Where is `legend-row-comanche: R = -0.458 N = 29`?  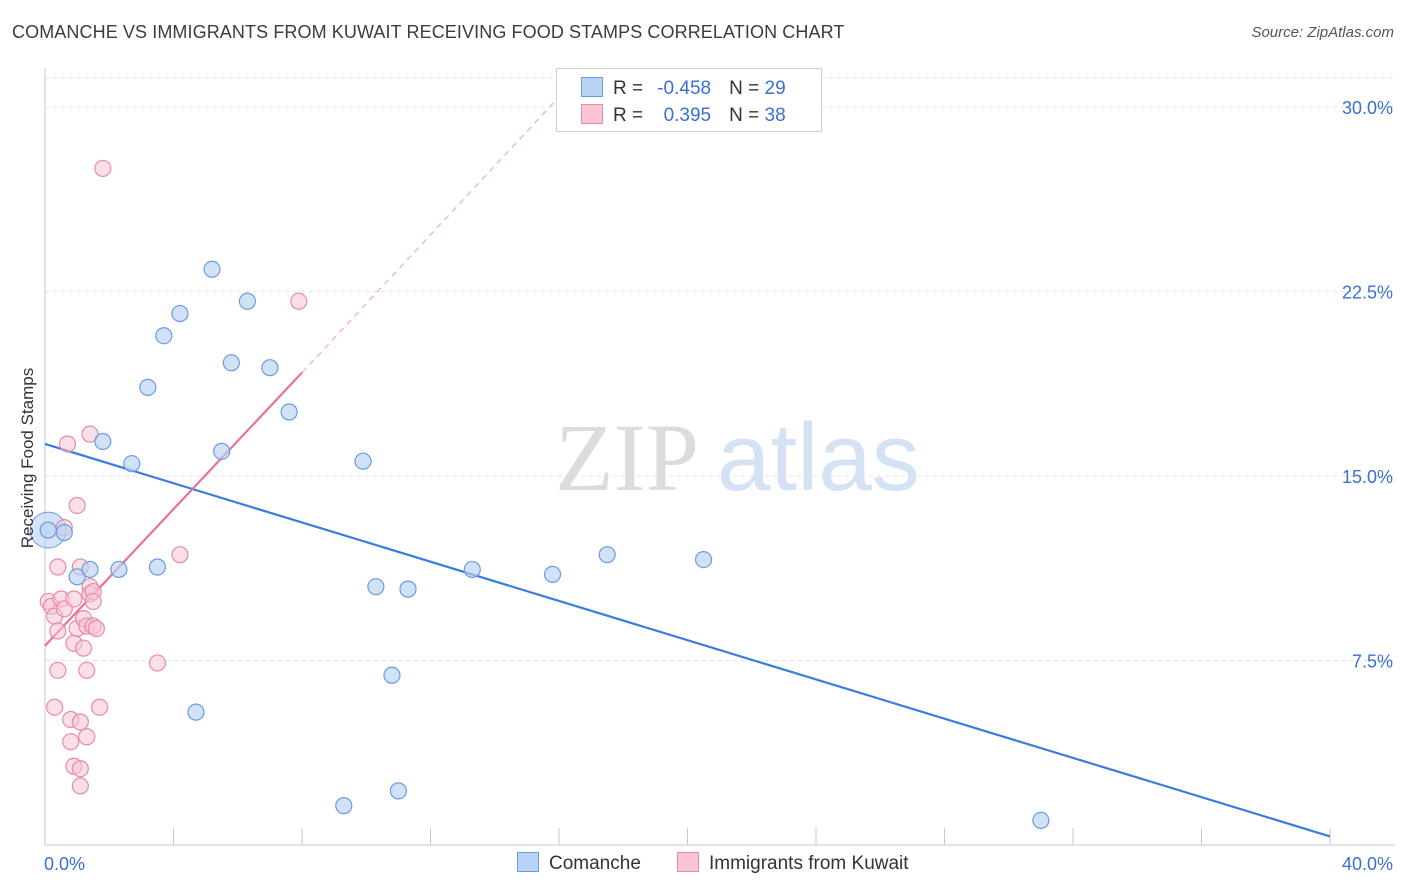
legend-row-comanche: R = -0.458 N = 29 is located at coordinates (683, 89).